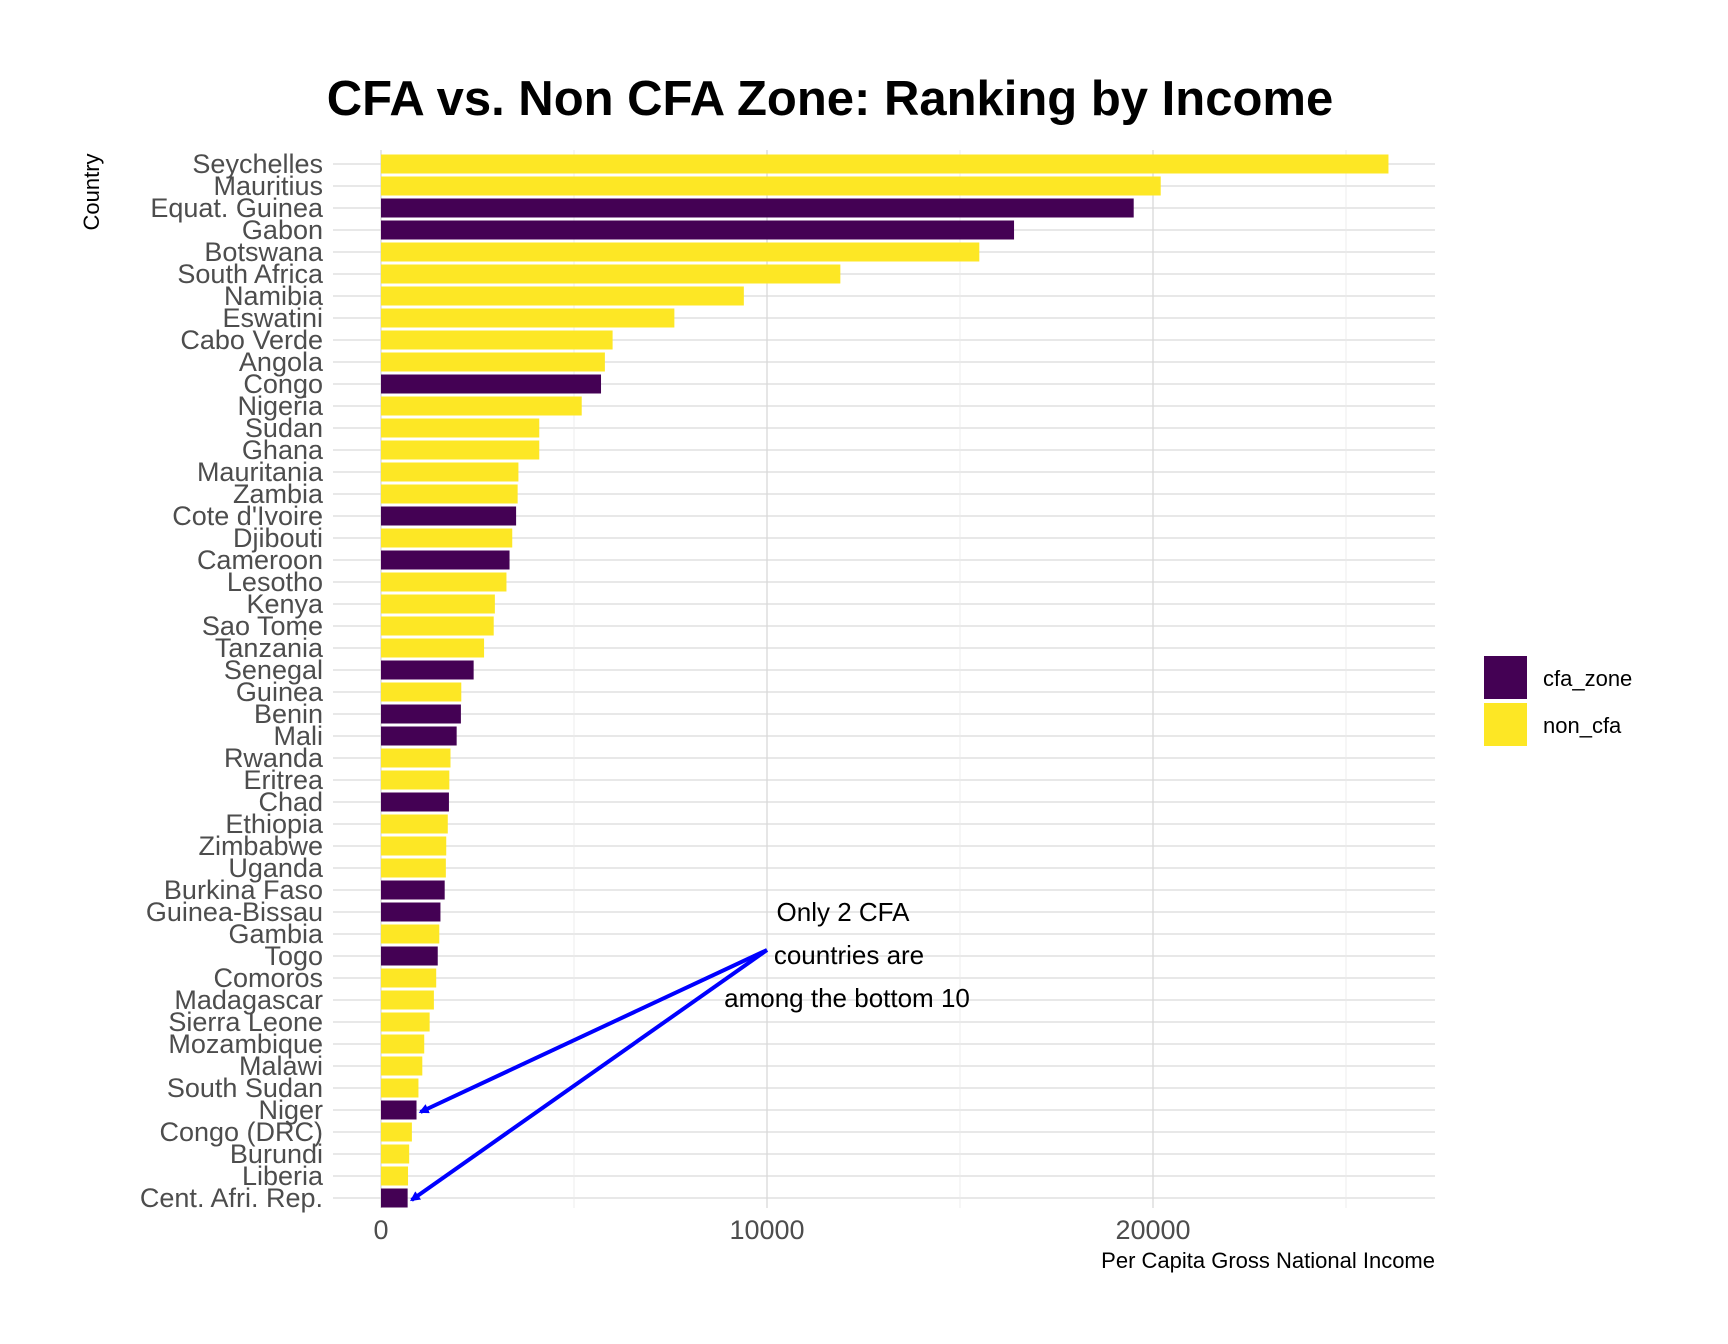 The width and height of the screenshot is (1728, 1344). I want to click on bar-mozambique, so click(403, 1044).